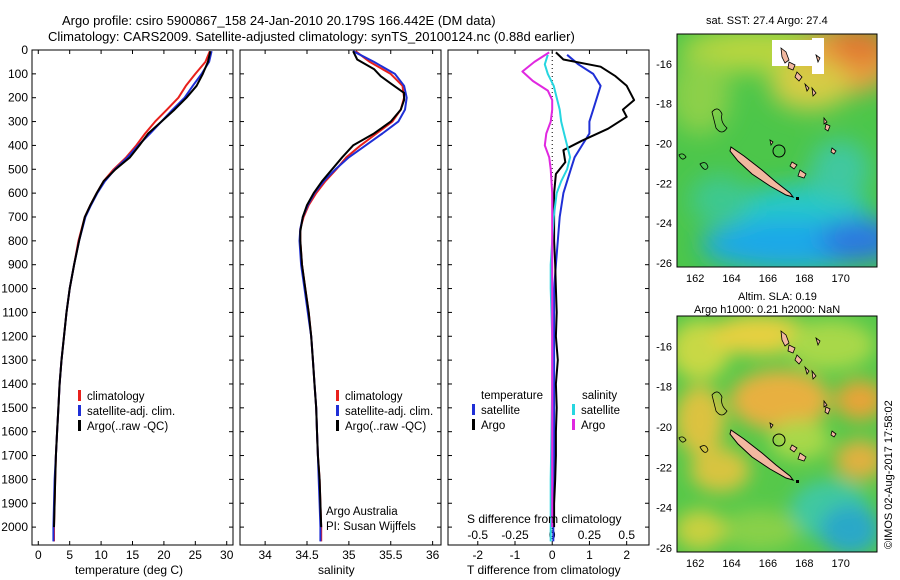 This screenshot has width=900, height=580. What do you see at coordinates (14, 432) in the screenshot?
I see `y-tick-label: 1600` at bounding box center [14, 432].